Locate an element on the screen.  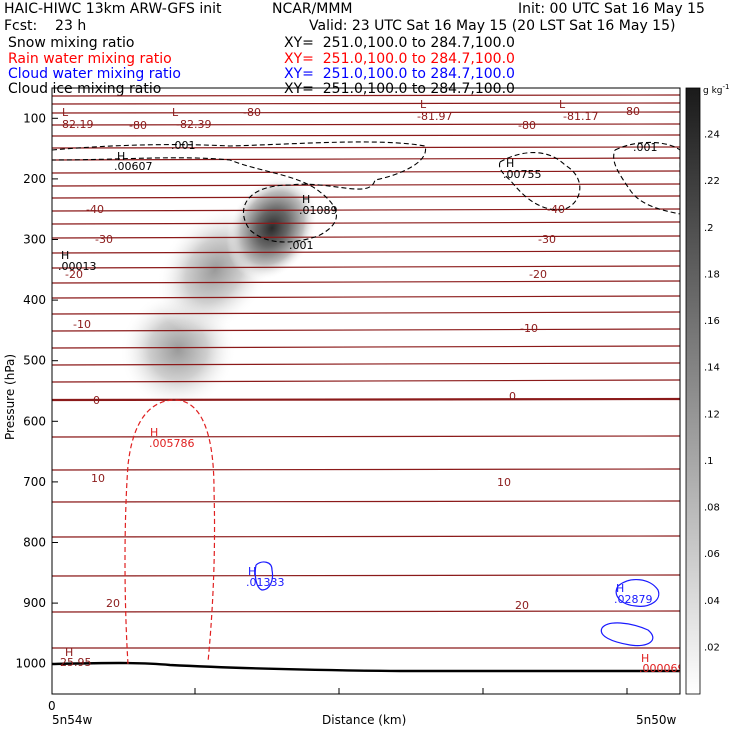
legend-xy-snow: XY= 251.0,100.0 to 284.7,100.0 is located at coordinates (399, 43).